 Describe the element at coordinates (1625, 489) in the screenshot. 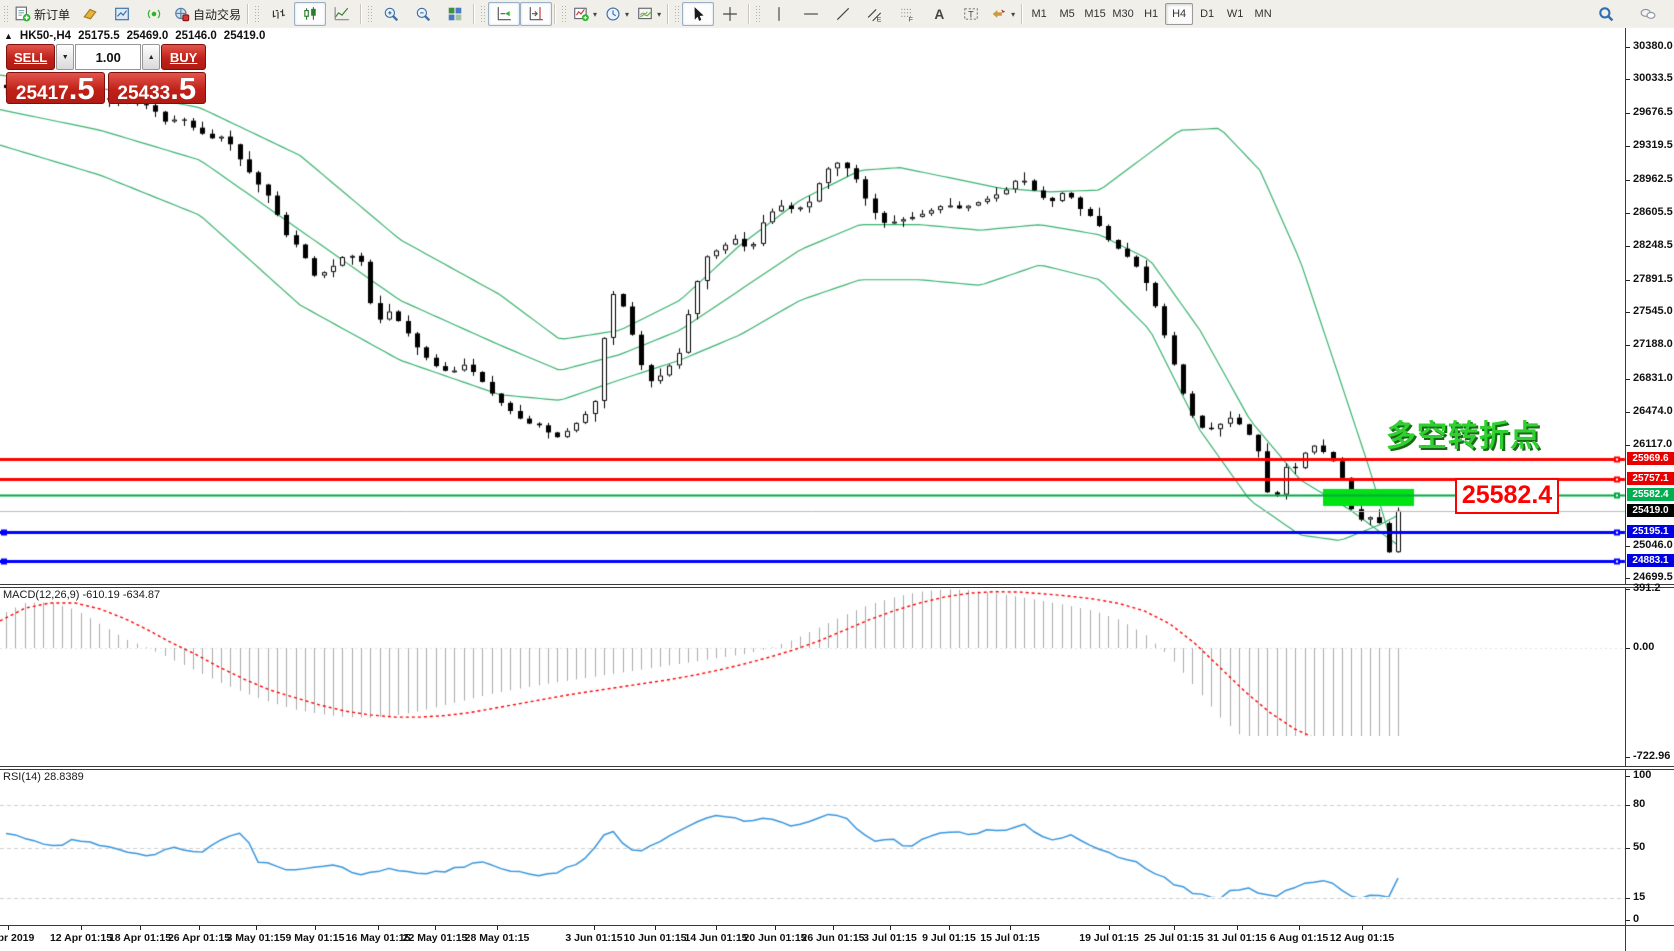

I see `price-axis-line` at that location.